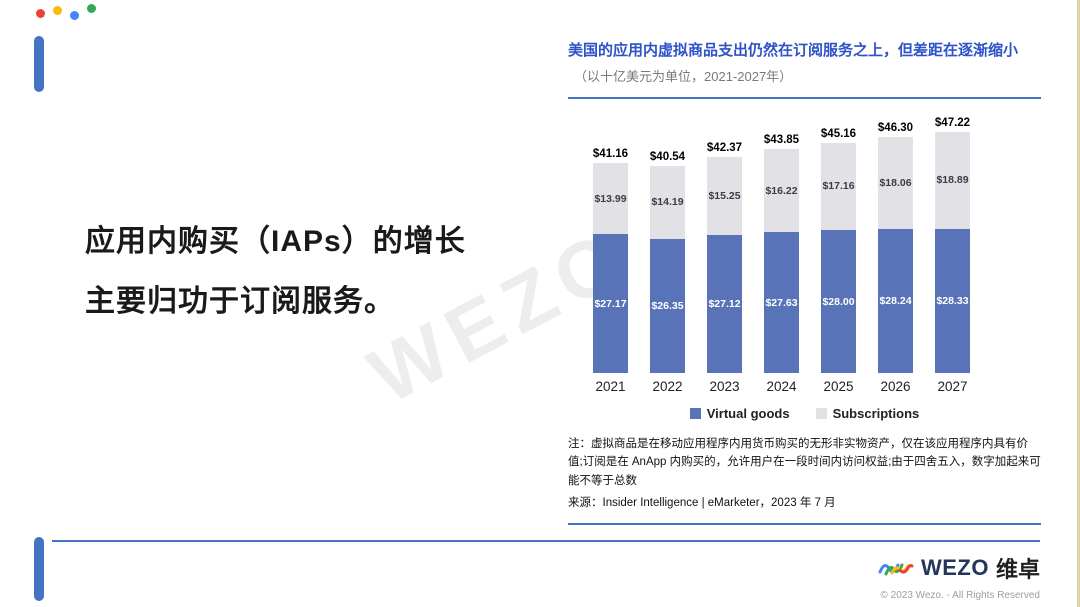 This screenshot has height=607, width=1080. Describe the element at coordinates (804, 413) in the screenshot. I see `chart-legend: Virtual goods Subscriptions` at that location.